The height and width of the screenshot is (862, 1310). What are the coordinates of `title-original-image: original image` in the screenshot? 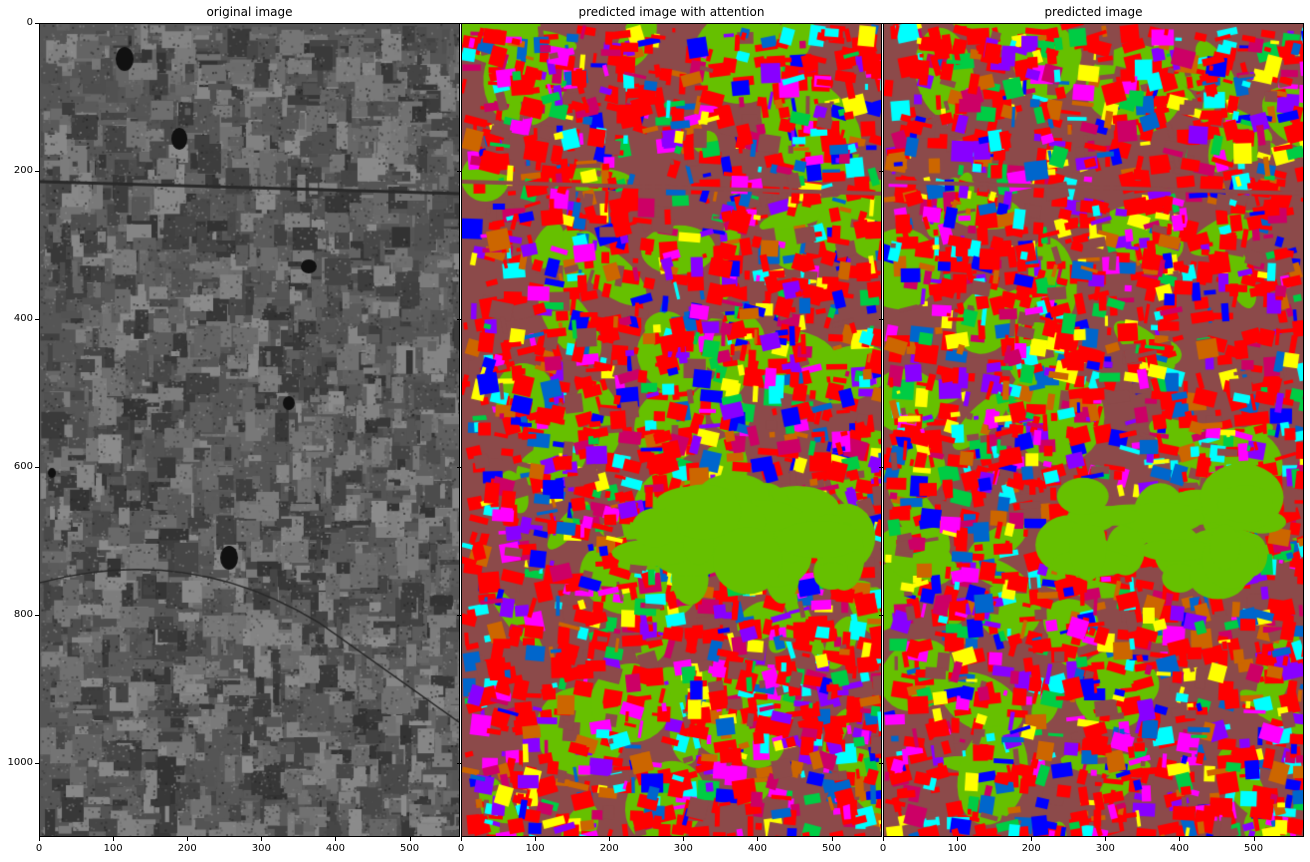 It's located at (249, 12).